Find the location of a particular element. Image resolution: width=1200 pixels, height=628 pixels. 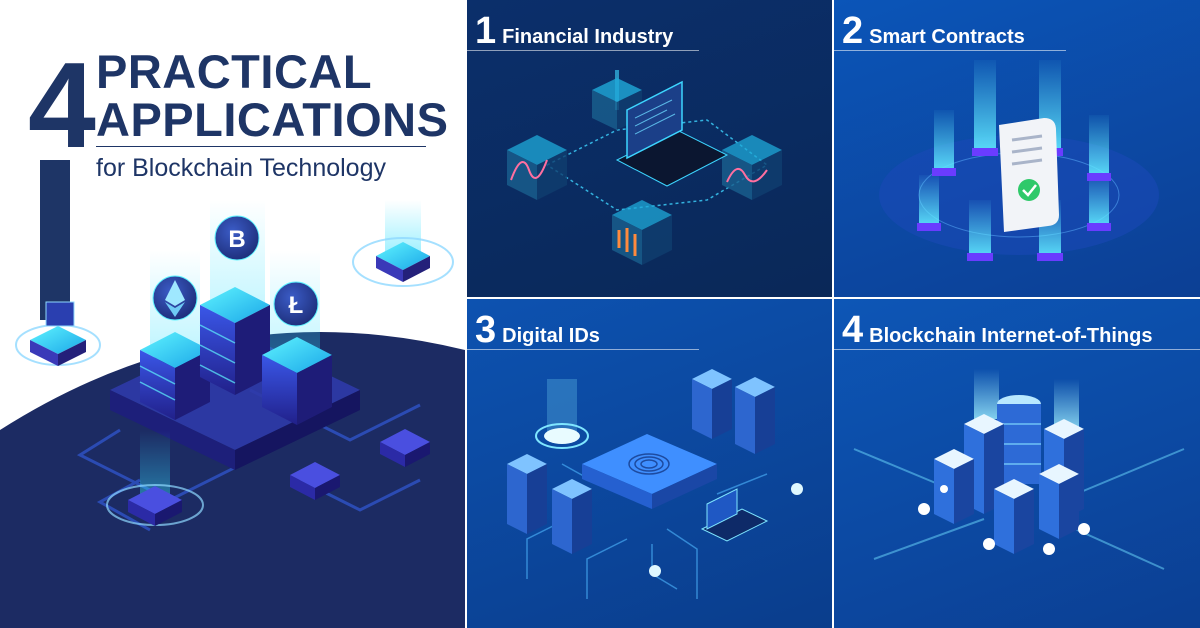

contract-scroll-icon is located at coordinates (1019, 160).